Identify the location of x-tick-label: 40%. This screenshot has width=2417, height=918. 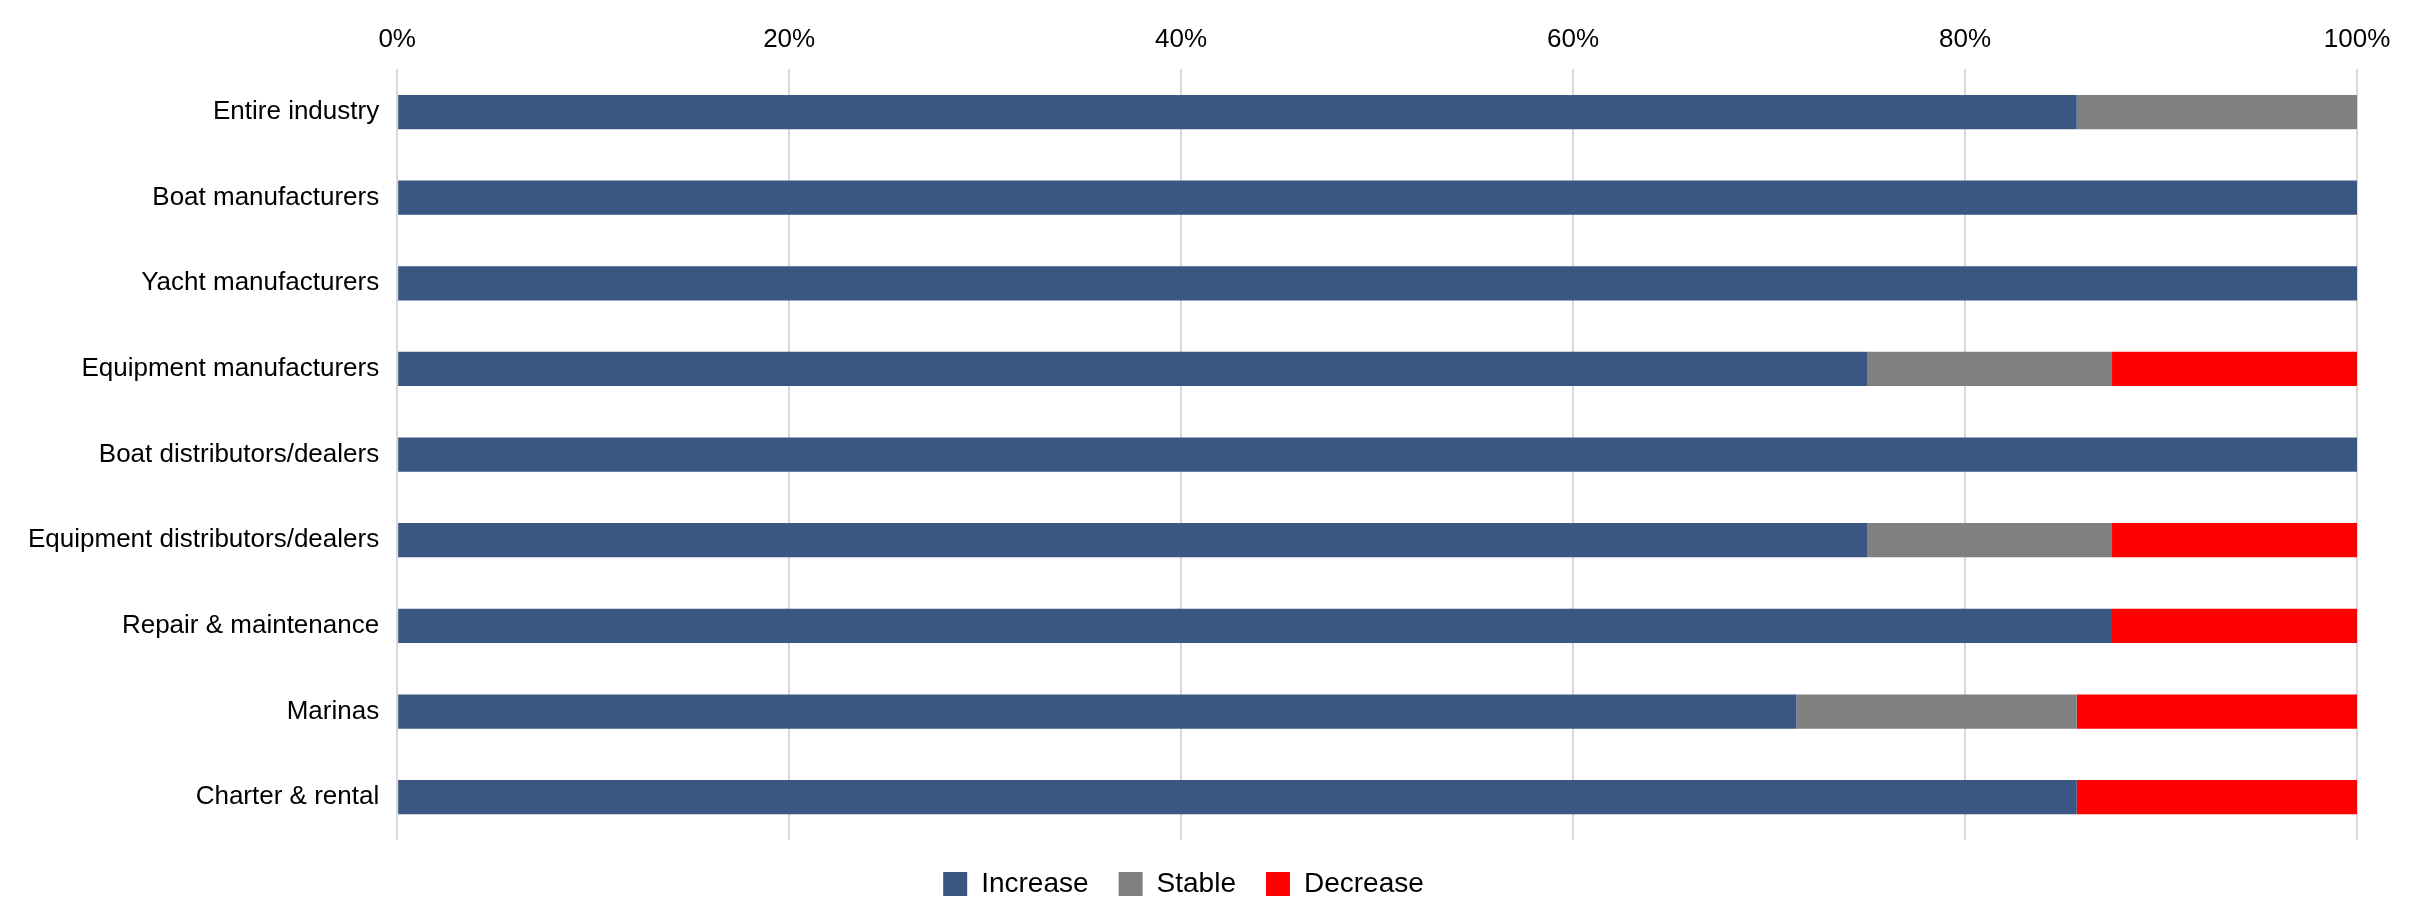
(1181, 37).